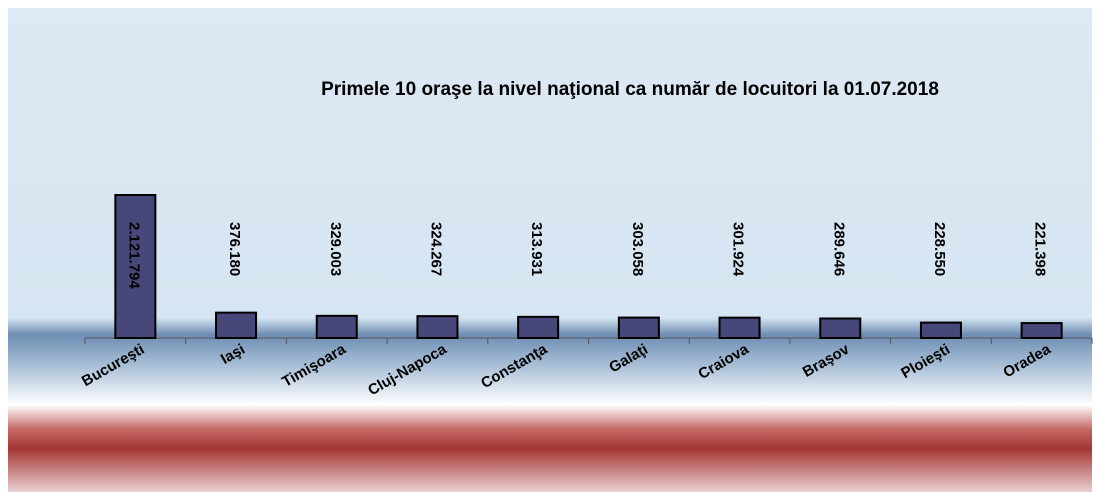 This screenshot has height=492, width=1098. I want to click on value-label: 313.931, so click(536, 249).